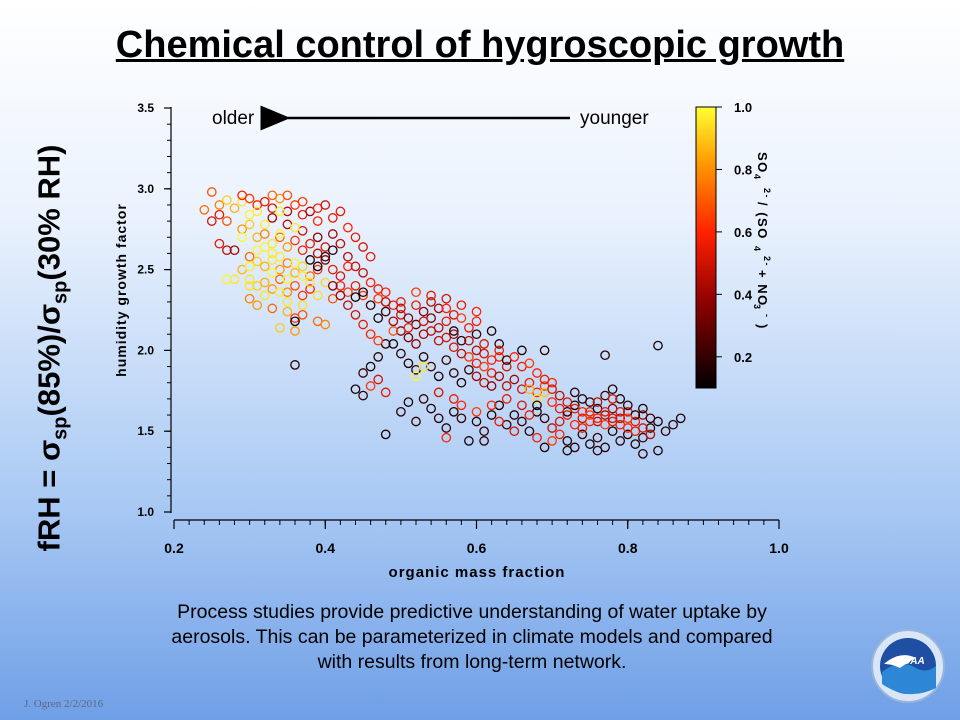 This screenshot has width=960, height=720. What do you see at coordinates (145, 350) in the screenshot?
I see `y-tick-label: 2.0` at bounding box center [145, 350].